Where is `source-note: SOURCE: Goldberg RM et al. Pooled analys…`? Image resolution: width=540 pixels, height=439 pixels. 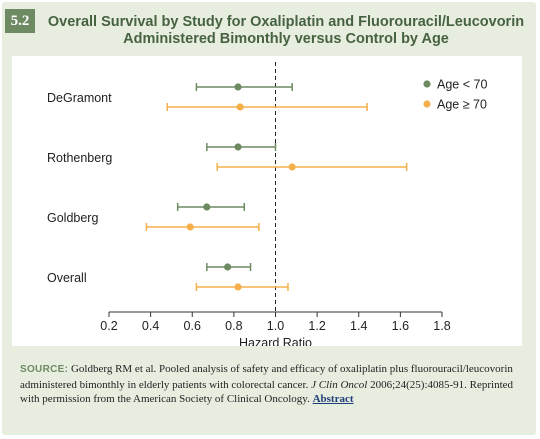
source-note: SOURCE: Goldberg RM et al. Pooled analys… is located at coordinates (273, 384).